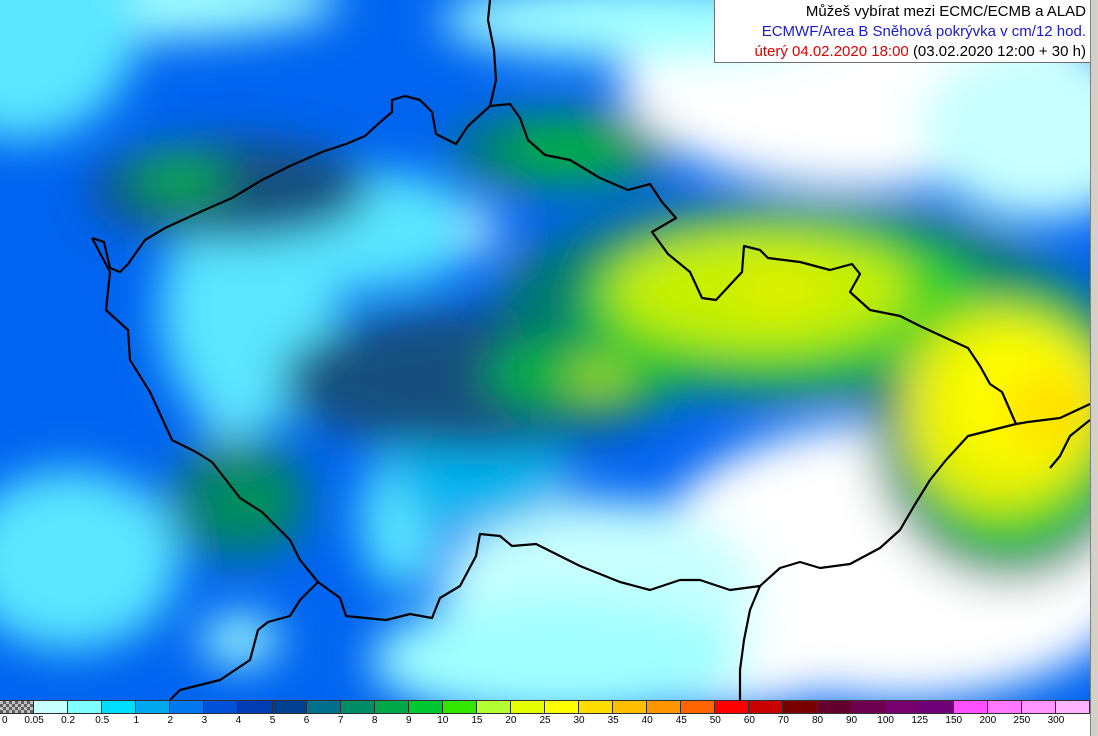 This screenshot has width=1098, height=736. Describe the element at coordinates (374, 720) in the screenshot. I see `legend-label: 8` at that location.